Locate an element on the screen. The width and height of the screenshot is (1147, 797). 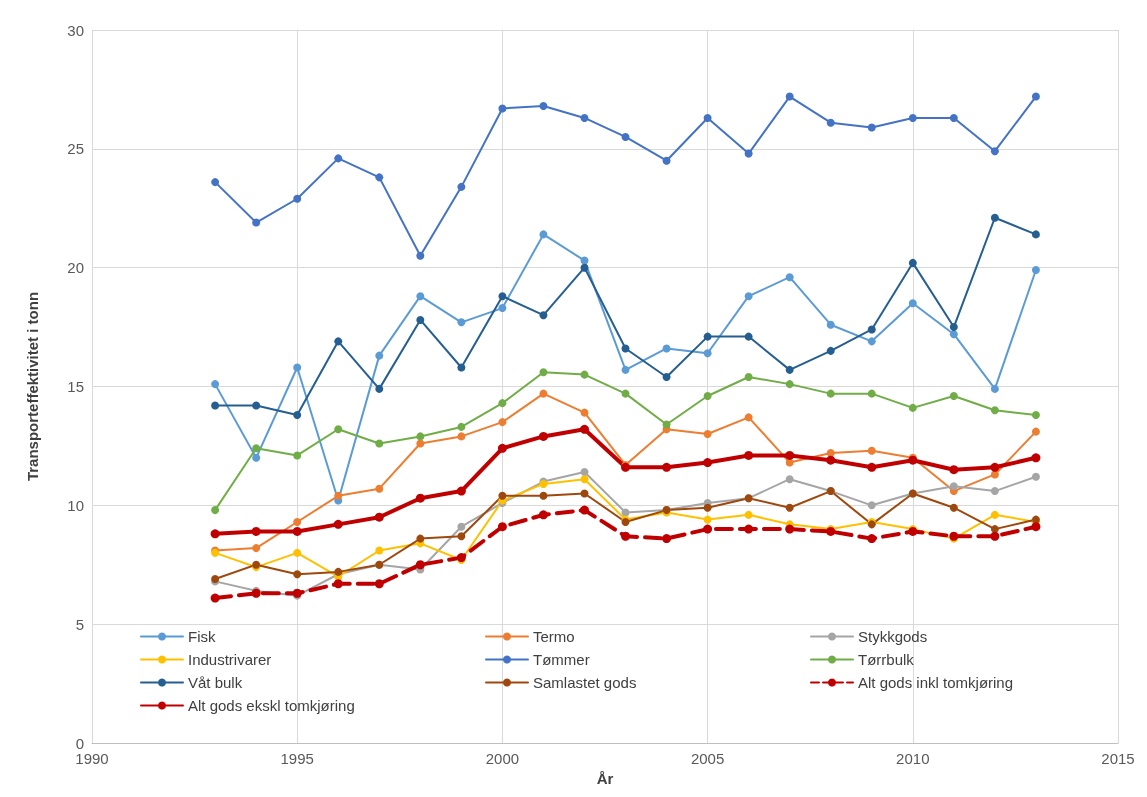
x-axis-title: År is located at coordinates (605, 778).